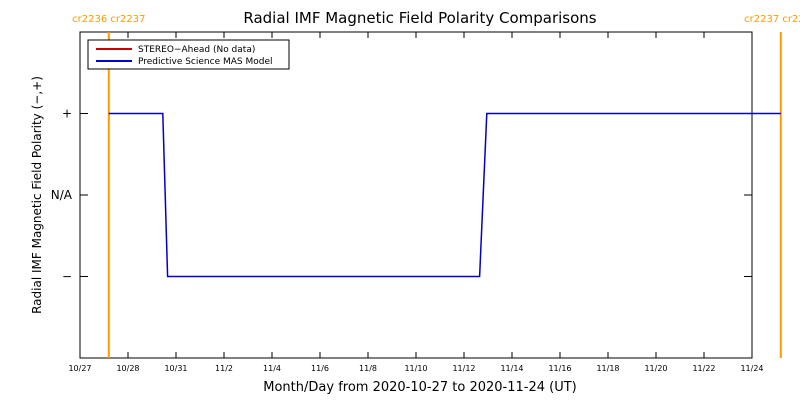  I want to click on carrington-label: cr2237 cr2238, so click(772, 19).